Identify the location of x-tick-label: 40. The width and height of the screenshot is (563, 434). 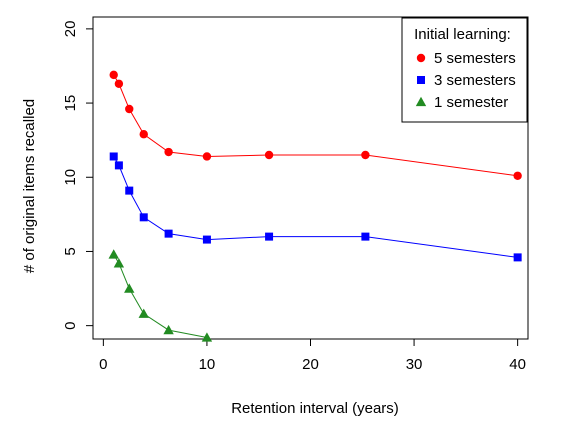
(517, 364).